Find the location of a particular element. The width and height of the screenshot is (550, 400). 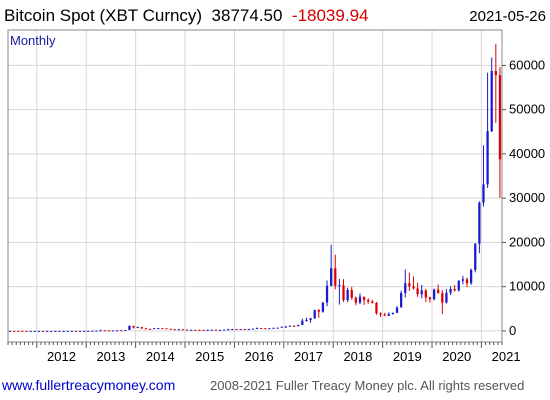

x-tick-label: 2020 is located at coordinates (456, 356).